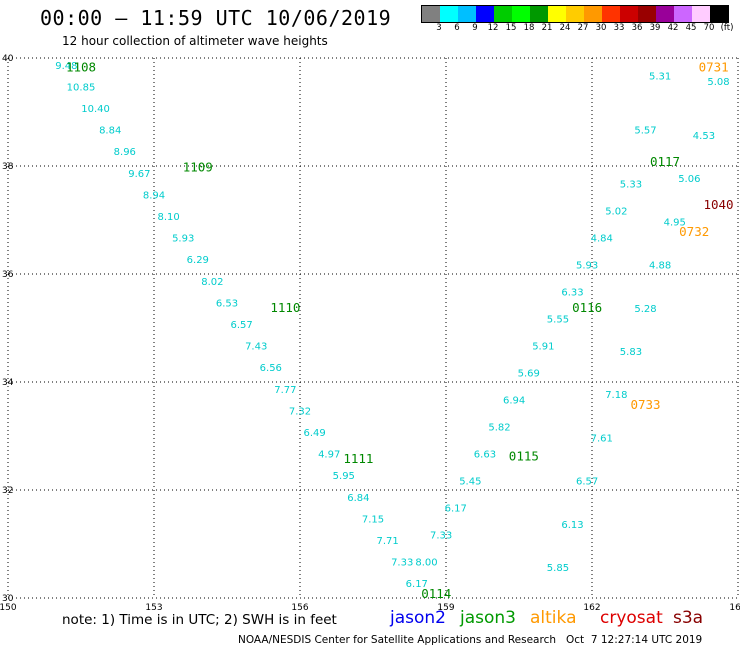 The width and height of the screenshot is (740, 650). I want to click on pass-time-label: 1109, so click(198, 166).